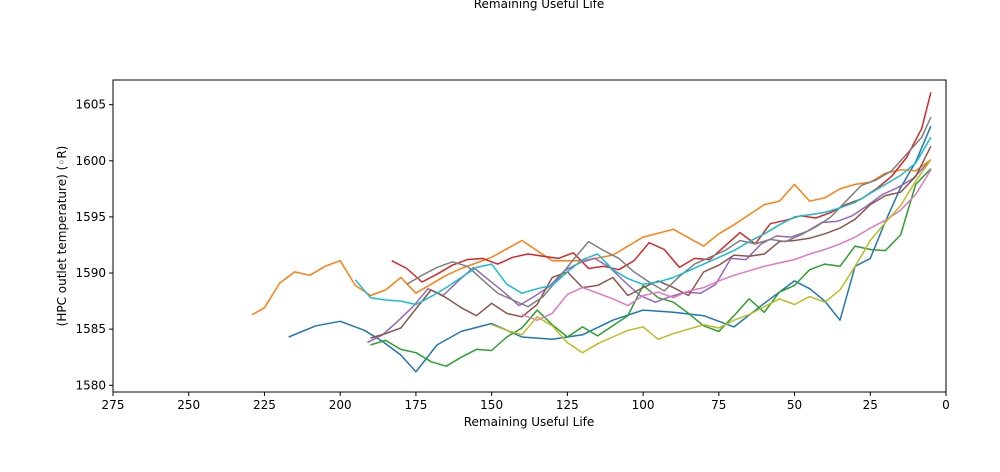 The height and width of the screenshot is (472, 1000). What do you see at coordinates (90, 385) in the screenshot?
I see `y-tick-label: 1580` at bounding box center [90, 385].